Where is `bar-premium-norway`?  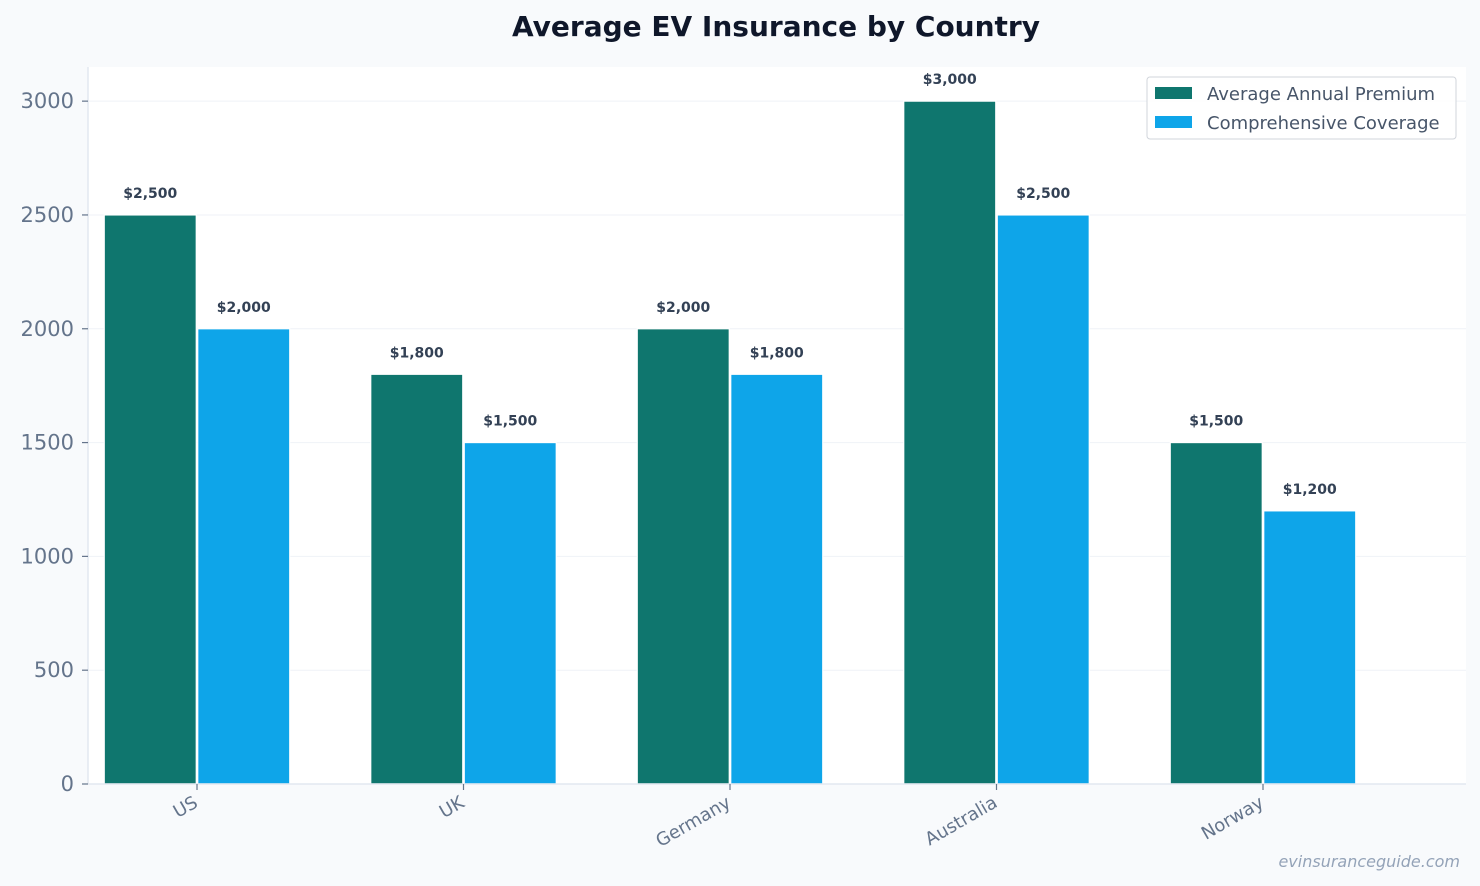
bar-premium-norway is located at coordinates (1216, 613).